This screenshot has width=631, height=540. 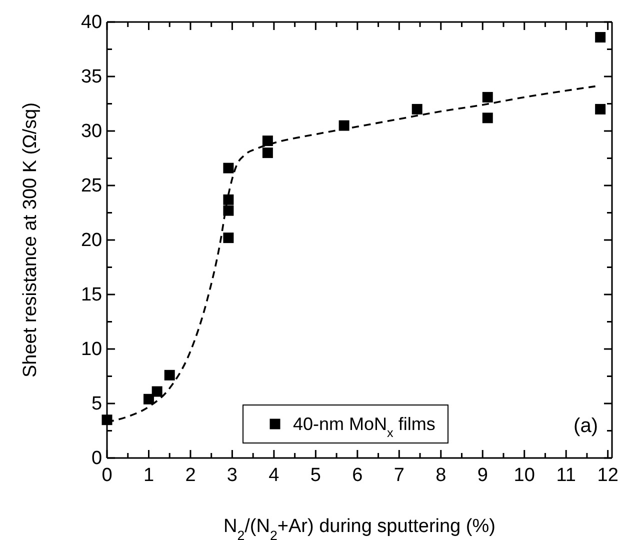 What do you see at coordinates (91, 23) in the screenshot?
I see `y-tick-label: 40` at bounding box center [91, 23].